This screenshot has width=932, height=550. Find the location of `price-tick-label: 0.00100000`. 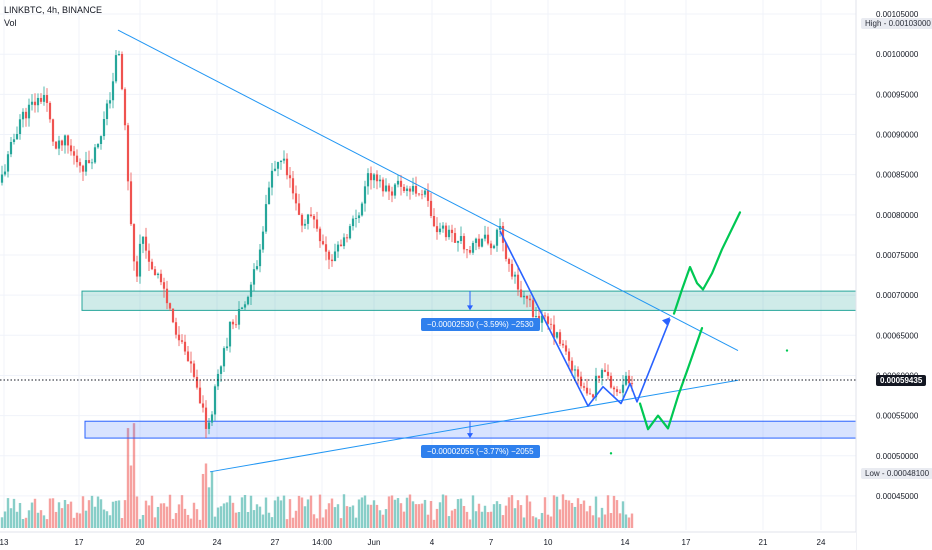

price-tick-label: 0.00100000 is located at coordinates (897, 54).